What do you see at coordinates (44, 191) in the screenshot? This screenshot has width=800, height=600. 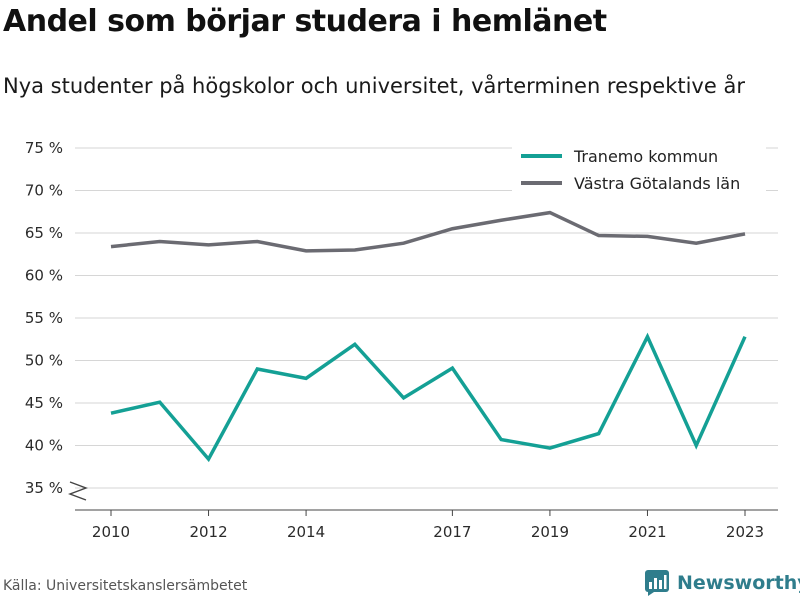 I see `y-tick-label: 70 %` at bounding box center [44, 191].